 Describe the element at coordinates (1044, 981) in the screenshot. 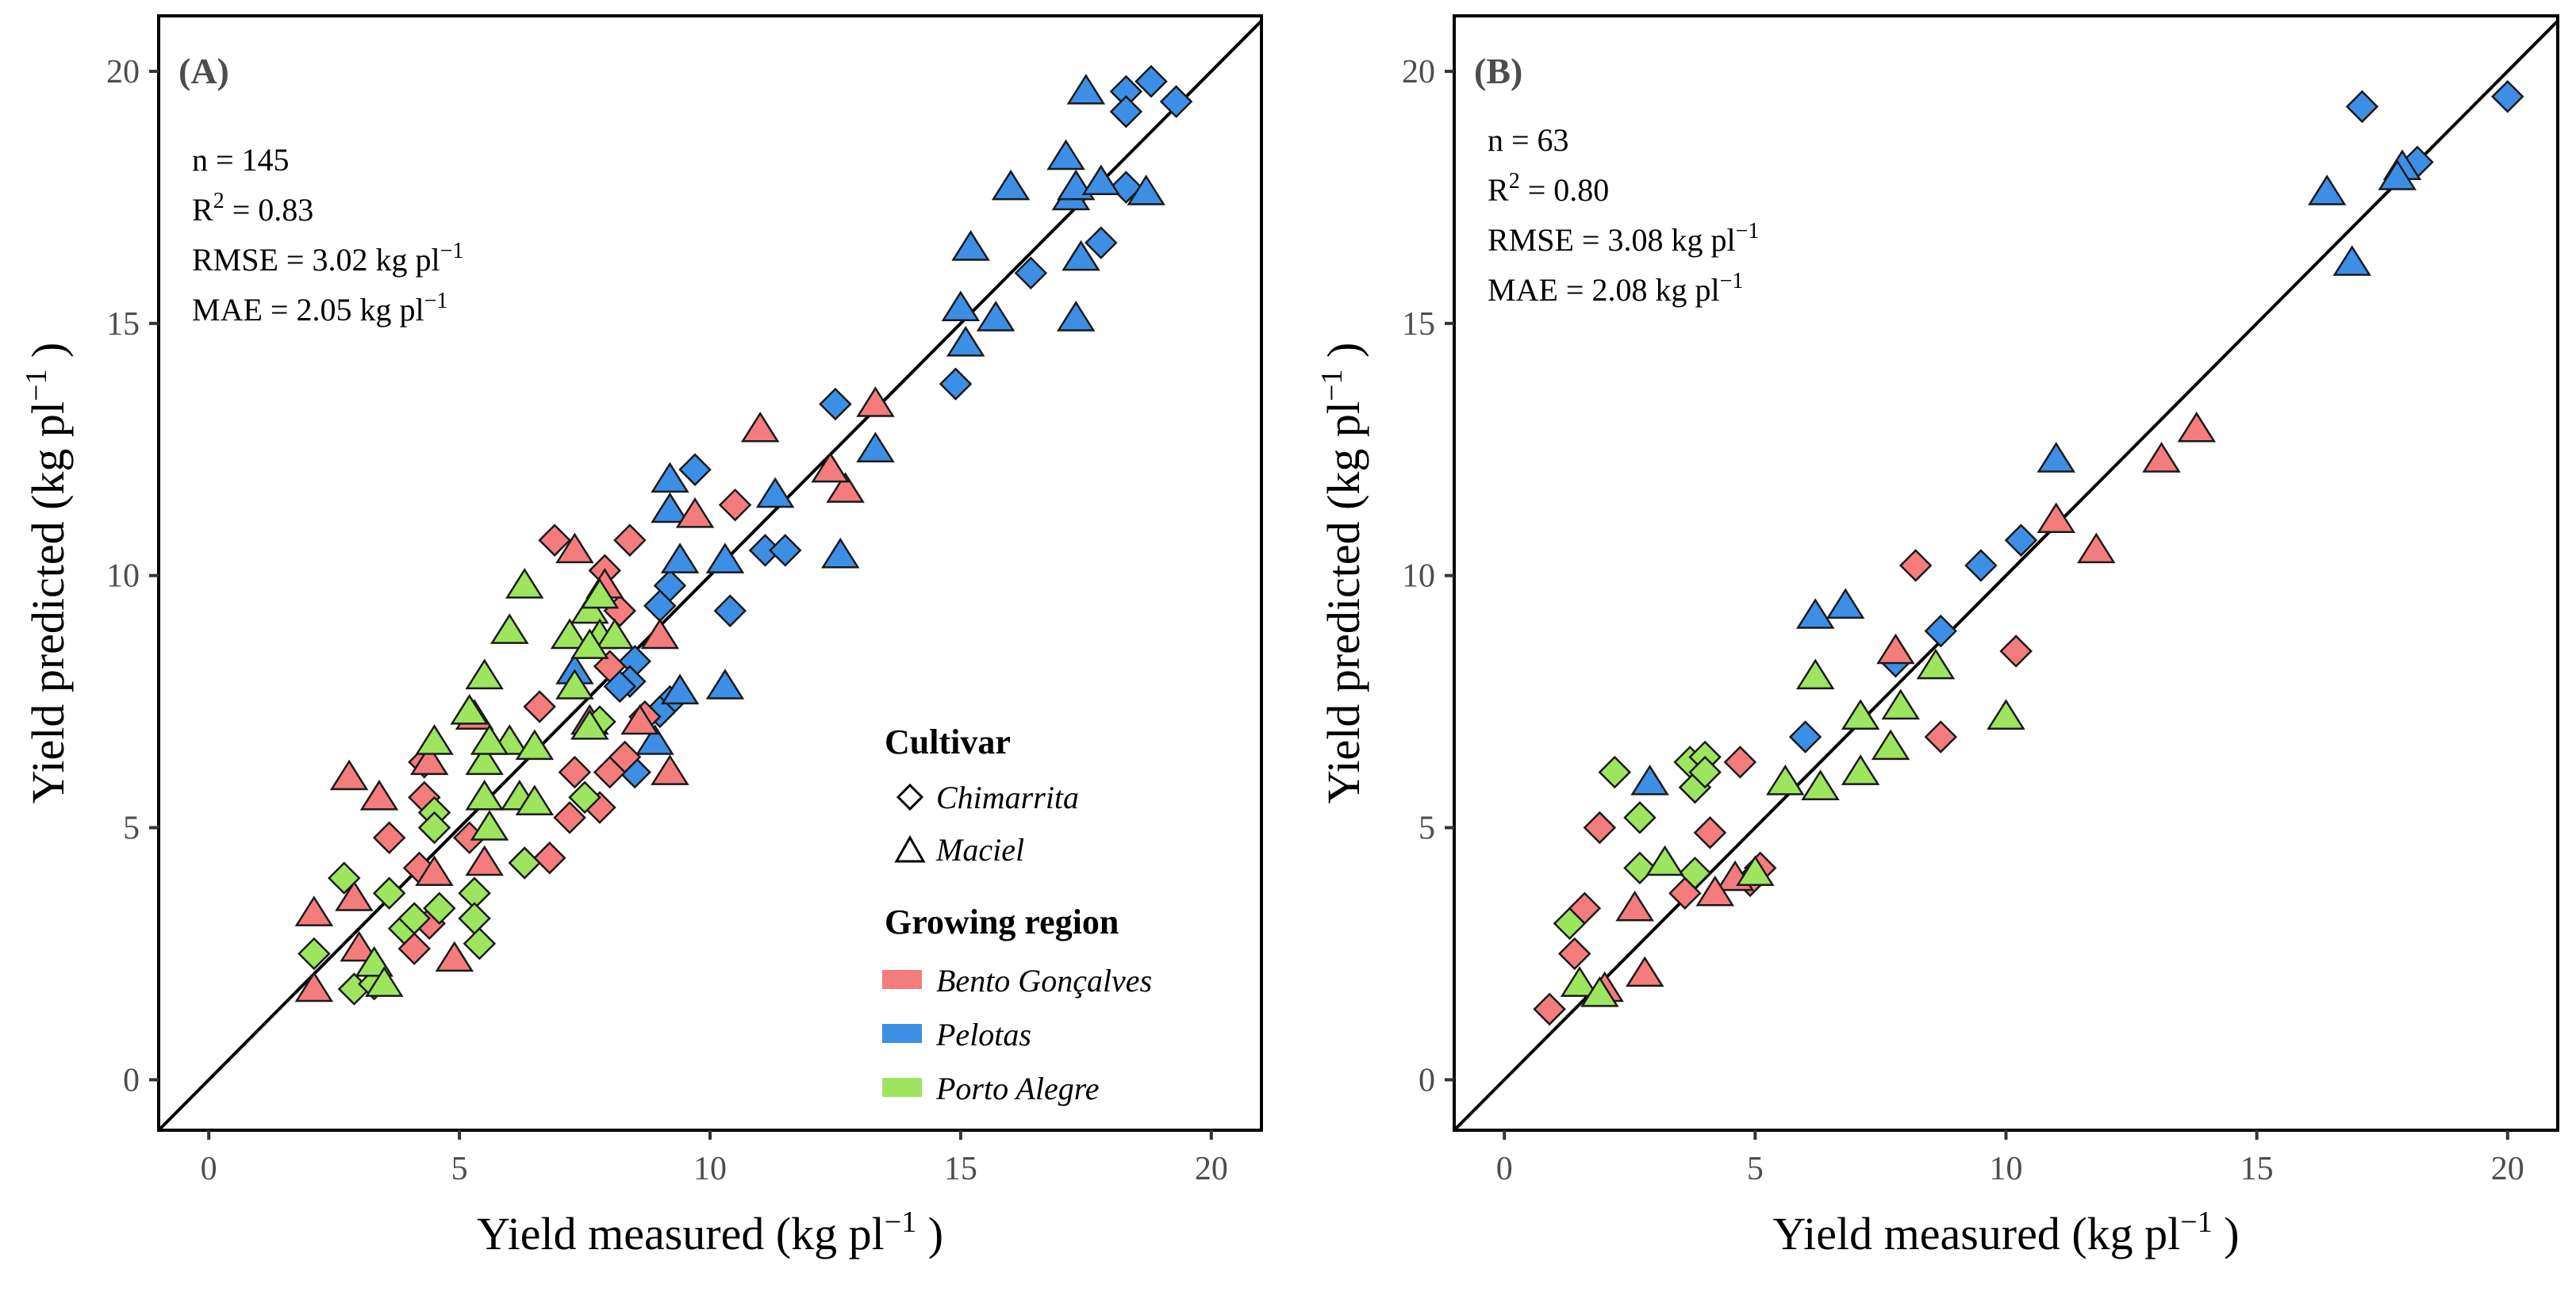

I see `legend-region-bento: Bento Gonçalves` at that location.